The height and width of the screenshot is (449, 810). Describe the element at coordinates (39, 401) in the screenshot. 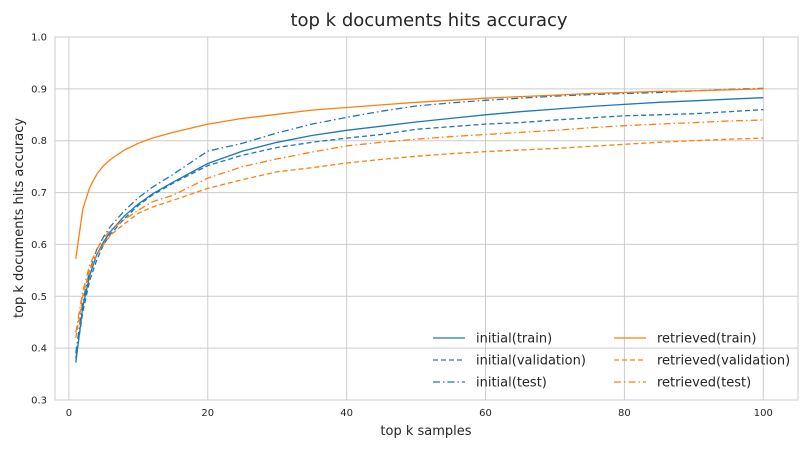

I see `y-tick-label: 0.3` at that location.